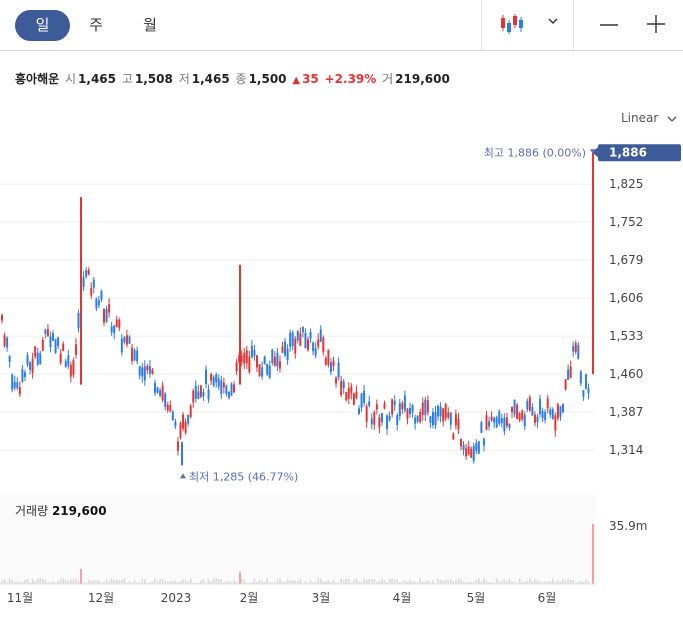 The image size is (683, 621). What do you see at coordinates (127, 79) in the screenshot?
I see `high-label: 고` at bounding box center [127, 79].